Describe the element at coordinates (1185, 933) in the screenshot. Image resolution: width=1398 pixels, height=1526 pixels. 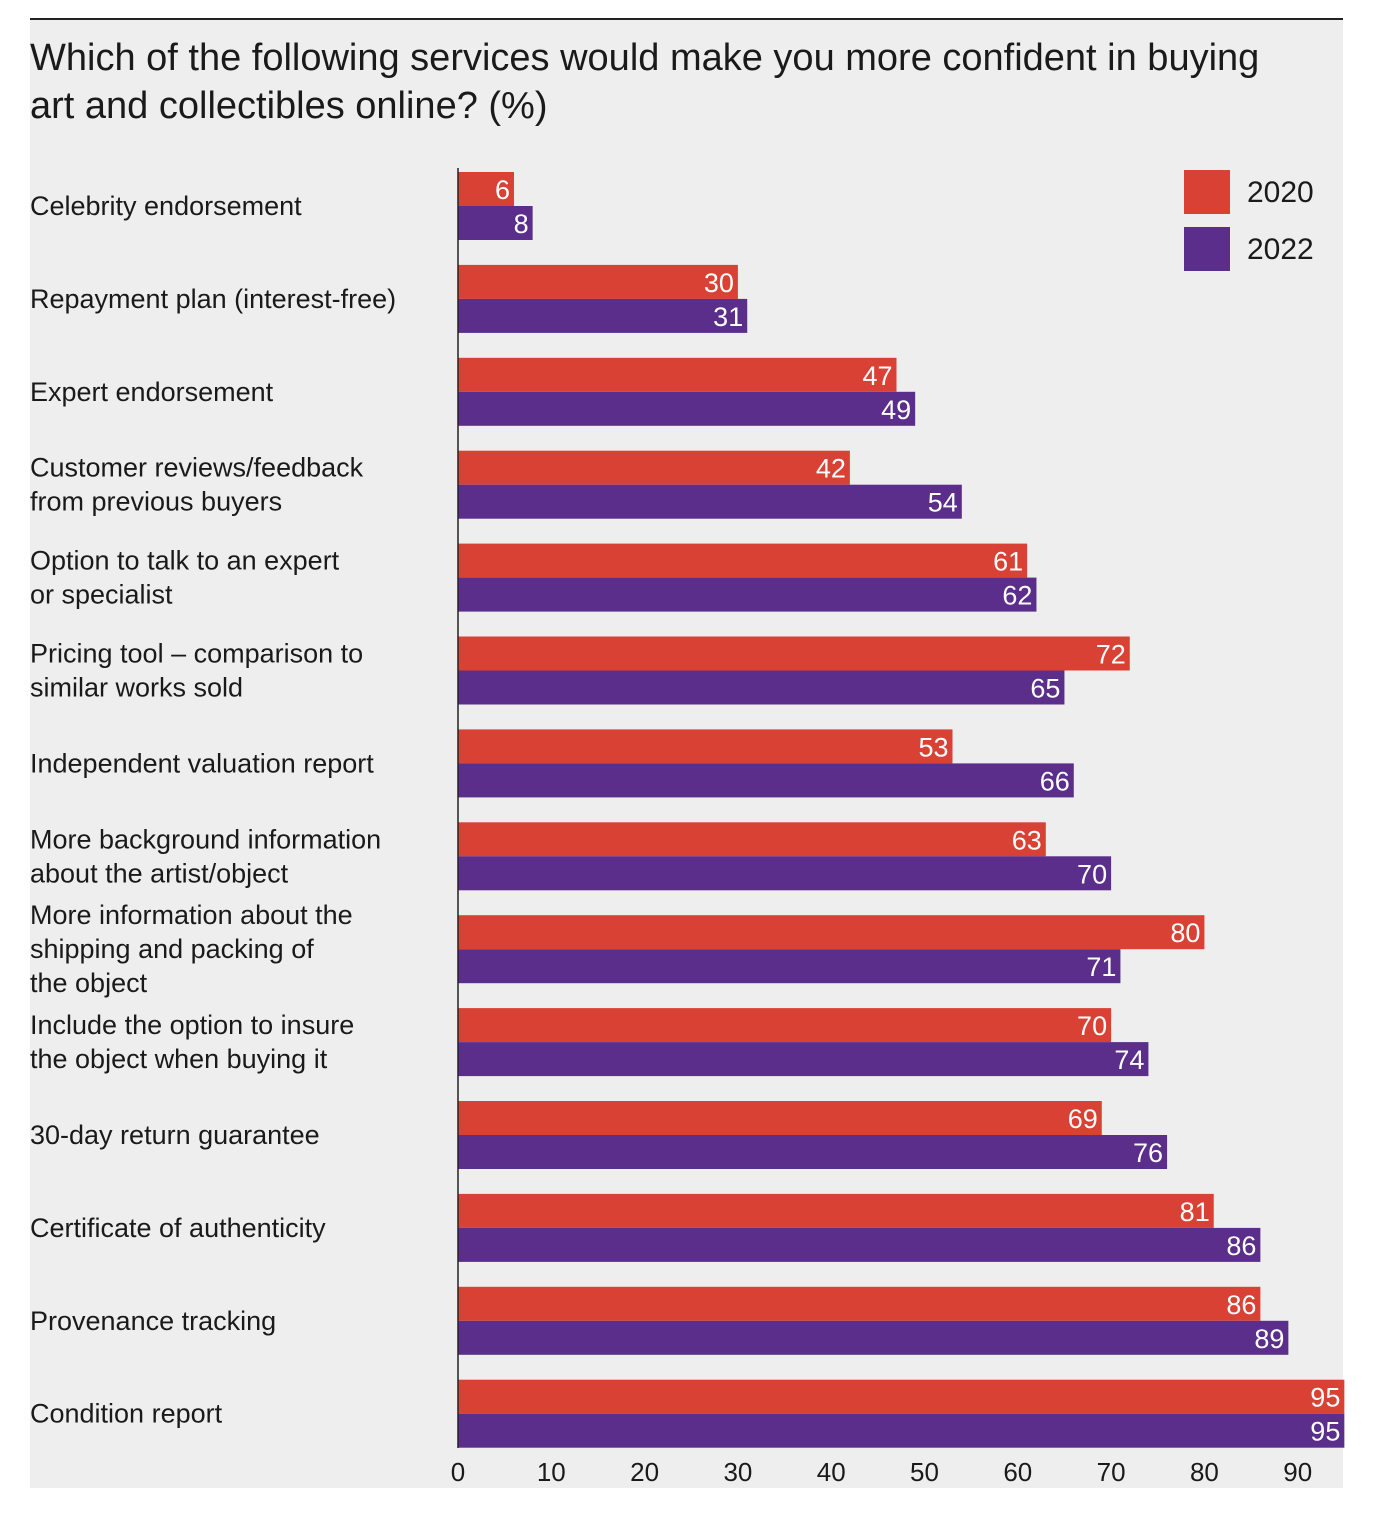
I see `bar-value-label-2020: 80` at that location.